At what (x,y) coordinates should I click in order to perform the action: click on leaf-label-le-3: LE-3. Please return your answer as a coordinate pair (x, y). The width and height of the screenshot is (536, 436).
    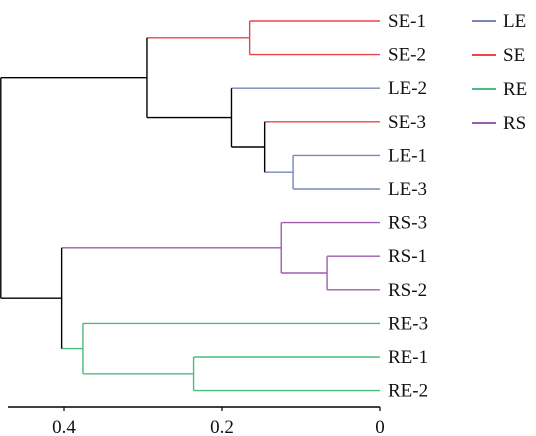
    Looking at the image, I should click on (407, 189).